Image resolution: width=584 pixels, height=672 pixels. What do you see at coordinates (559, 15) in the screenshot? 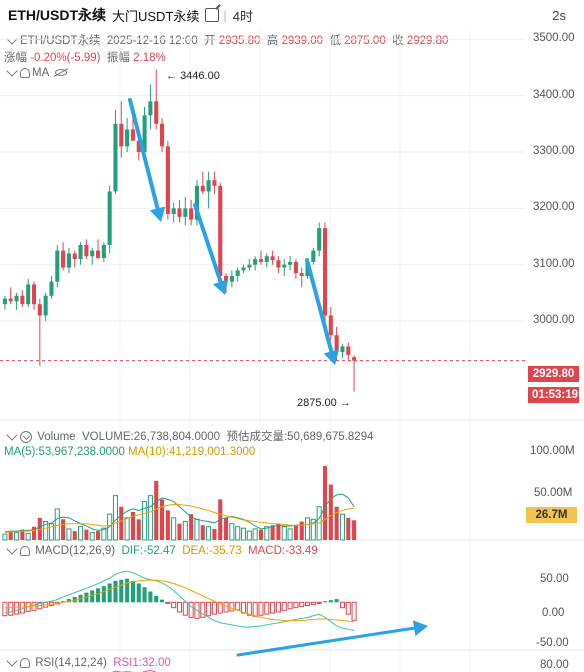
I see `refresh-interval: 2s` at bounding box center [559, 15].